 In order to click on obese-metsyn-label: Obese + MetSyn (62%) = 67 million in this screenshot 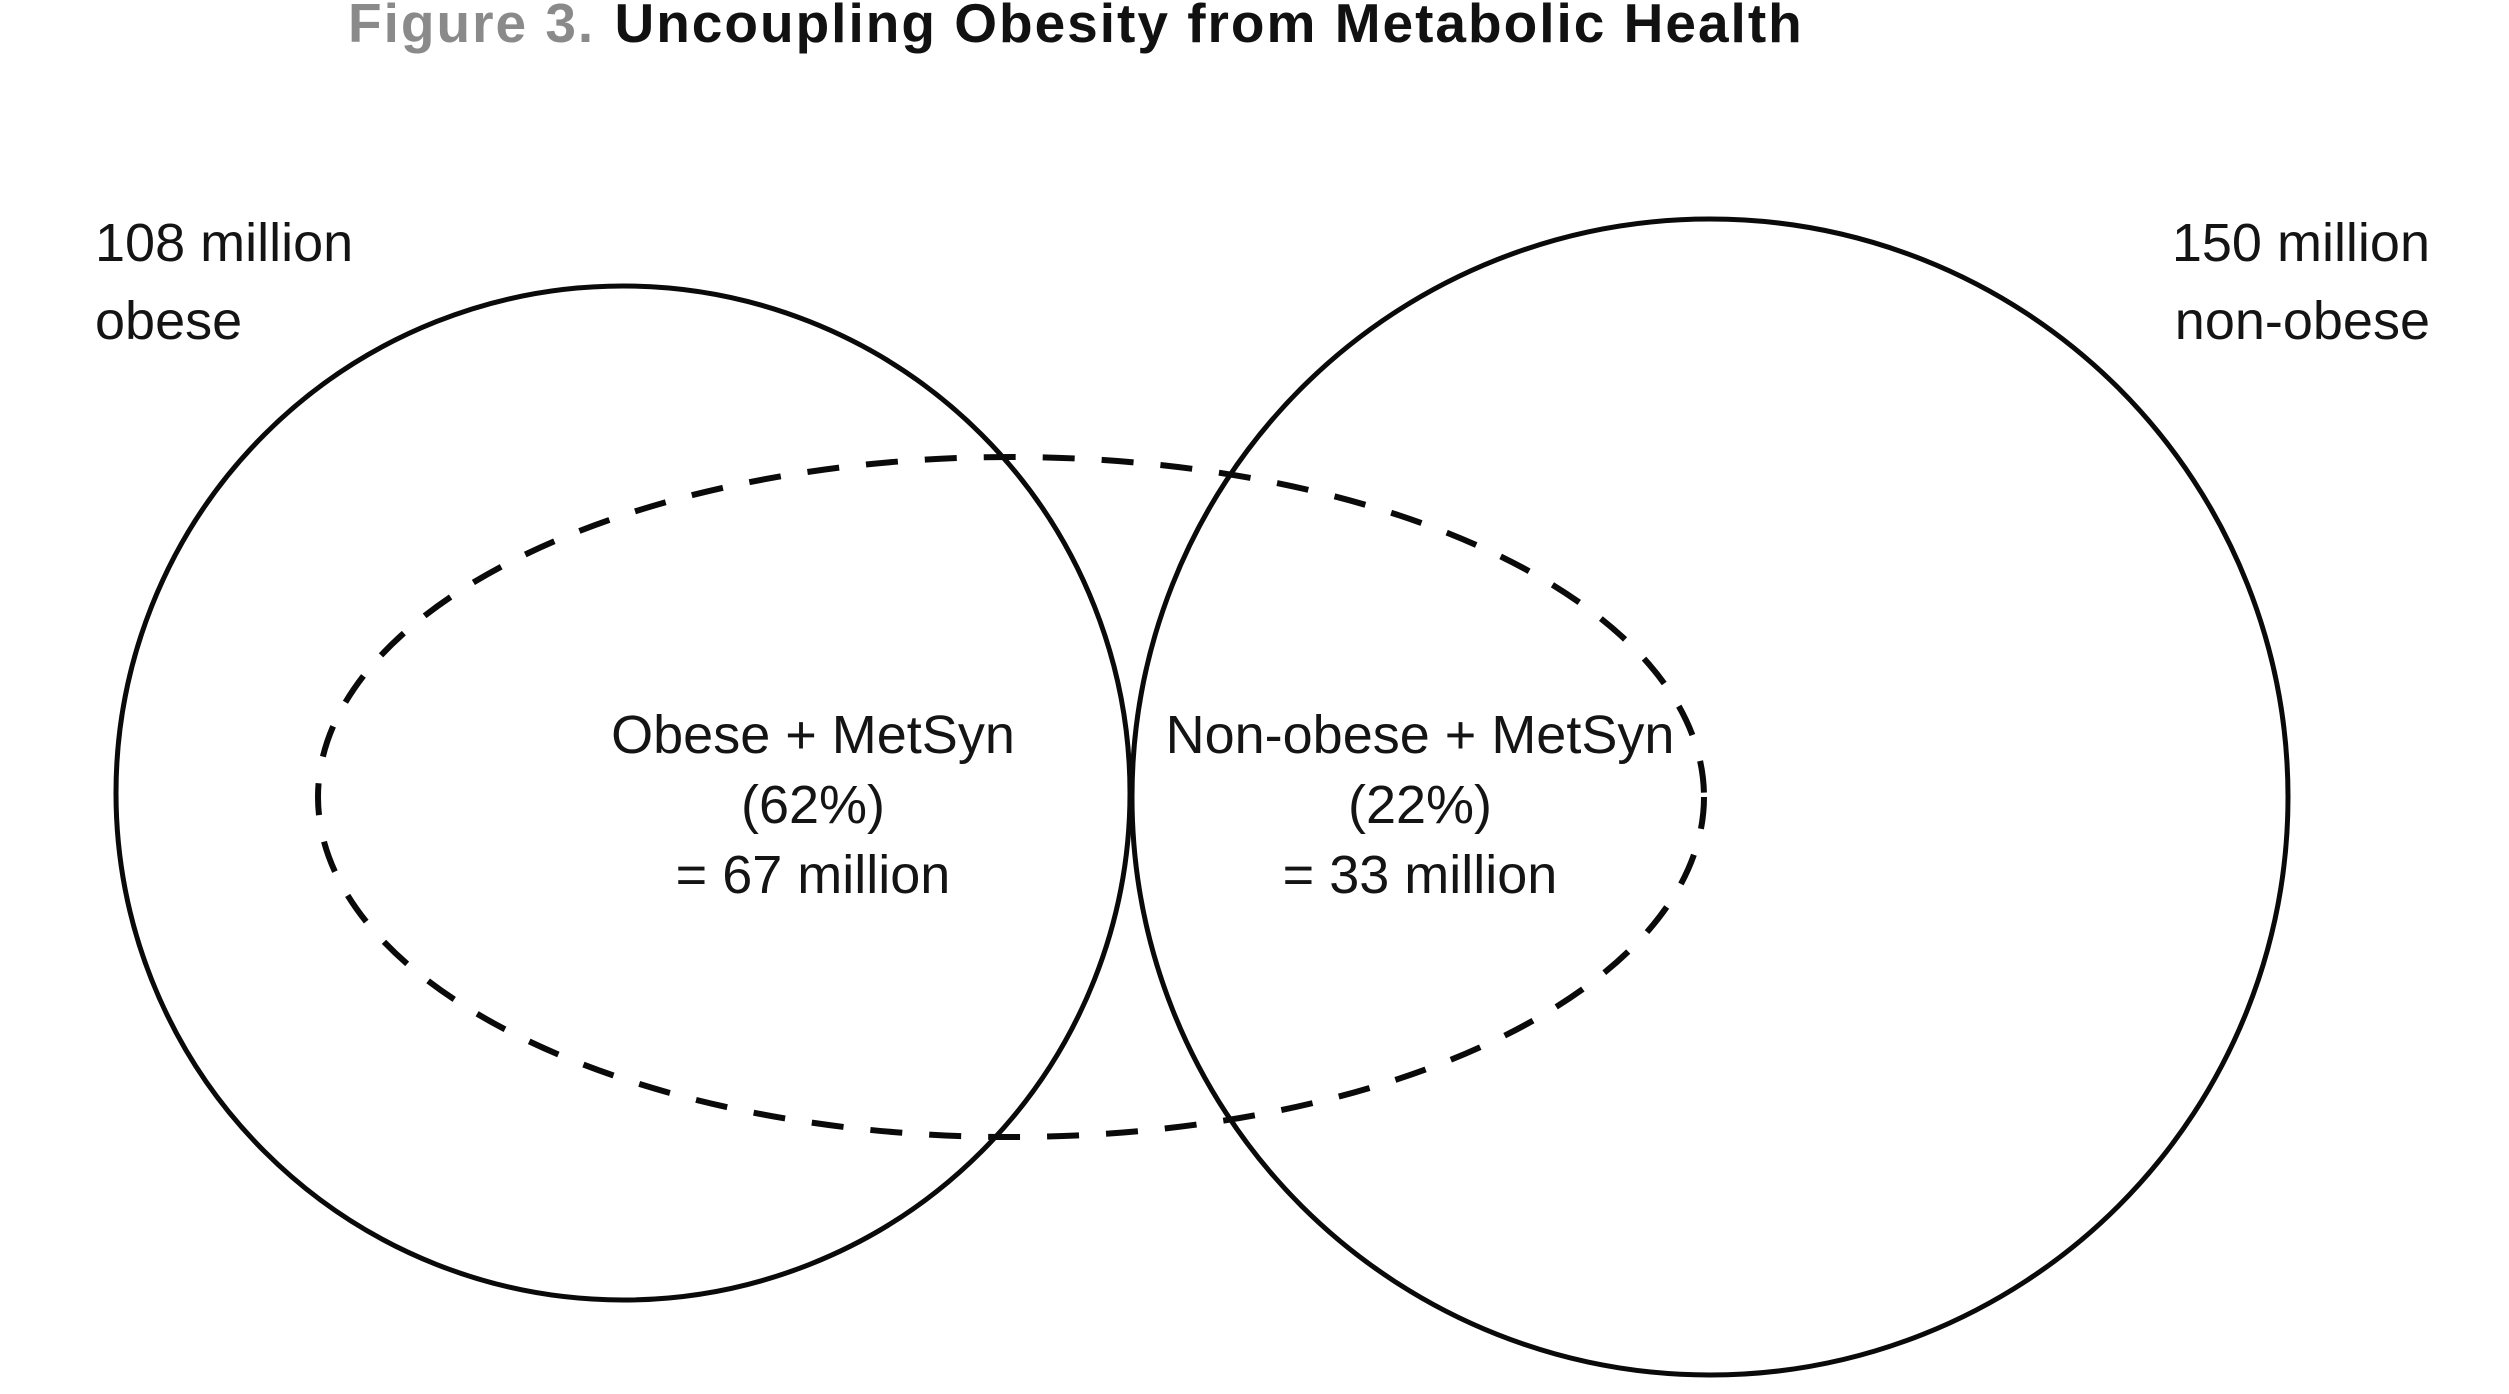, I will do `click(813, 805)`.